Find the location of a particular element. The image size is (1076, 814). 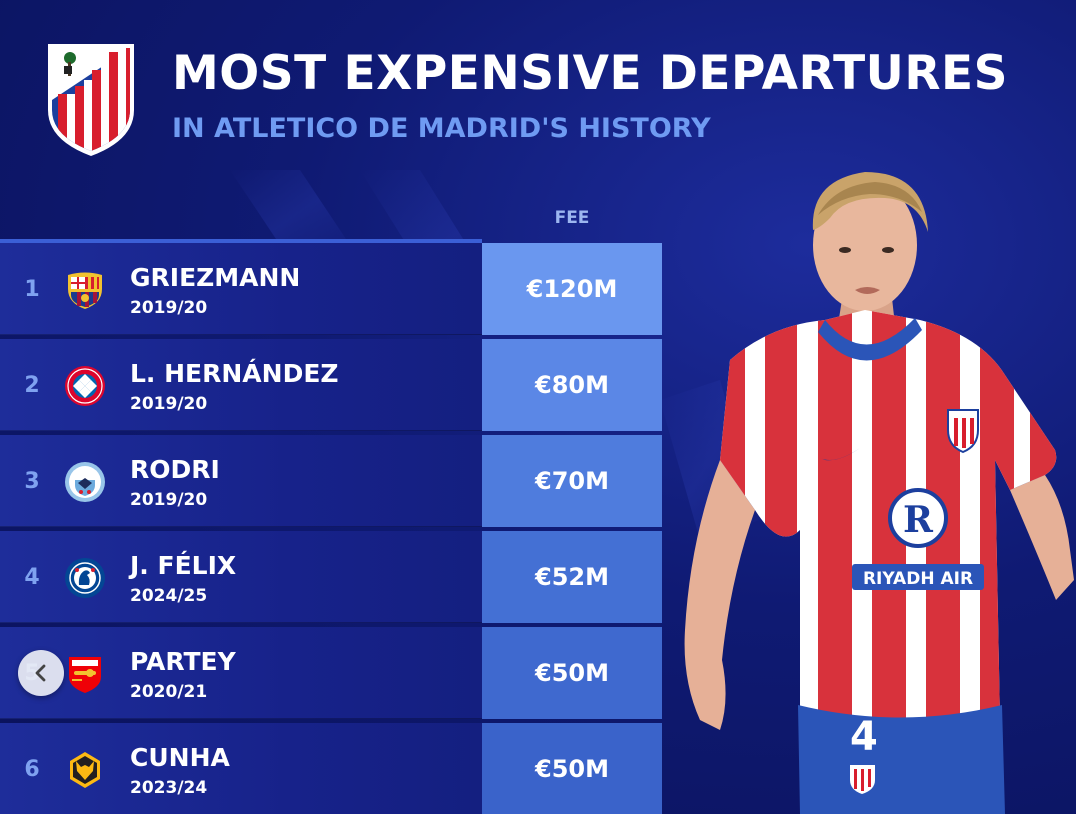

carousel-back-button is located at coordinates (41, 673).